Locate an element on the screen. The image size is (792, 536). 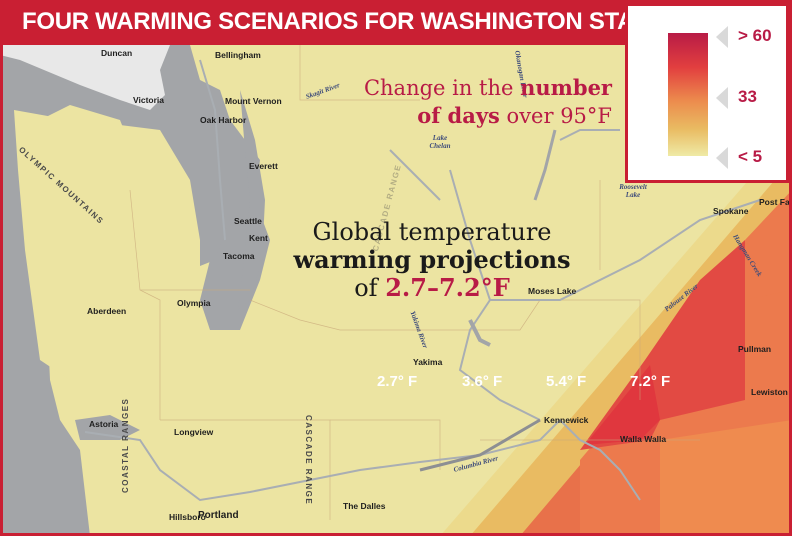
city-label-moses-lake: Moses Lake is located at coordinates (552, 291).